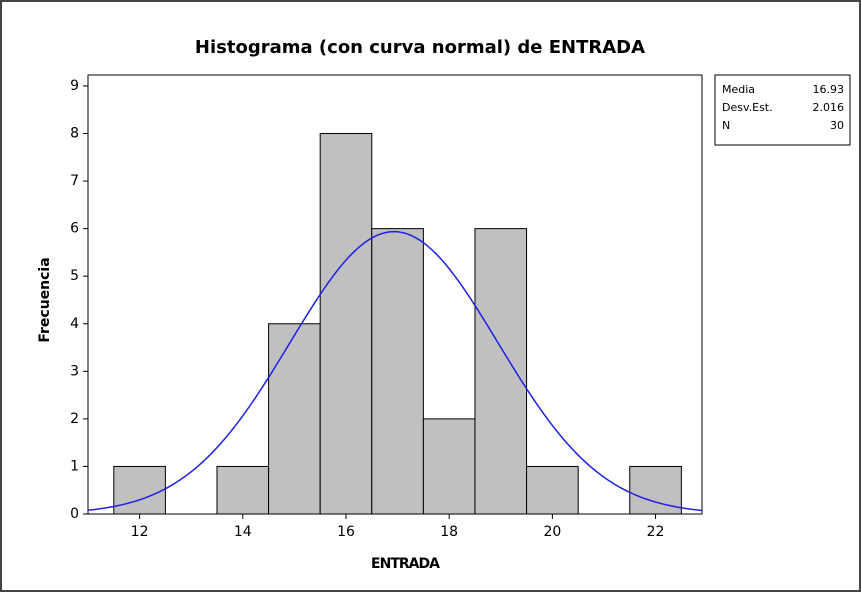  I want to click on x-tick-label: 12, so click(140, 532).